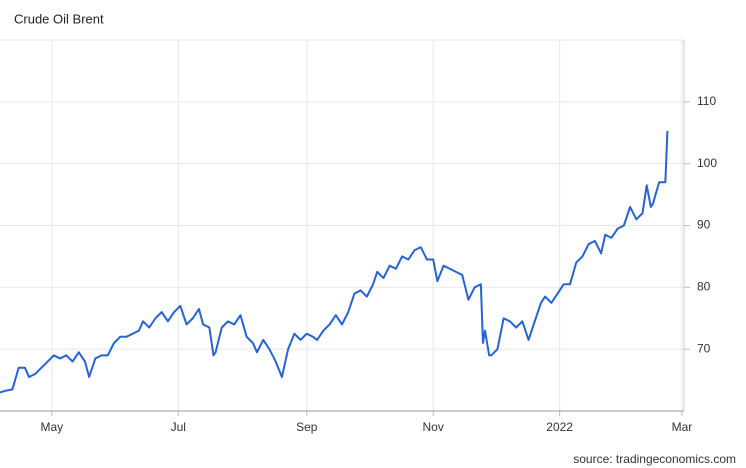 The height and width of the screenshot is (468, 746). I want to click on chart-title: Crude Oil Brent, so click(59, 18).